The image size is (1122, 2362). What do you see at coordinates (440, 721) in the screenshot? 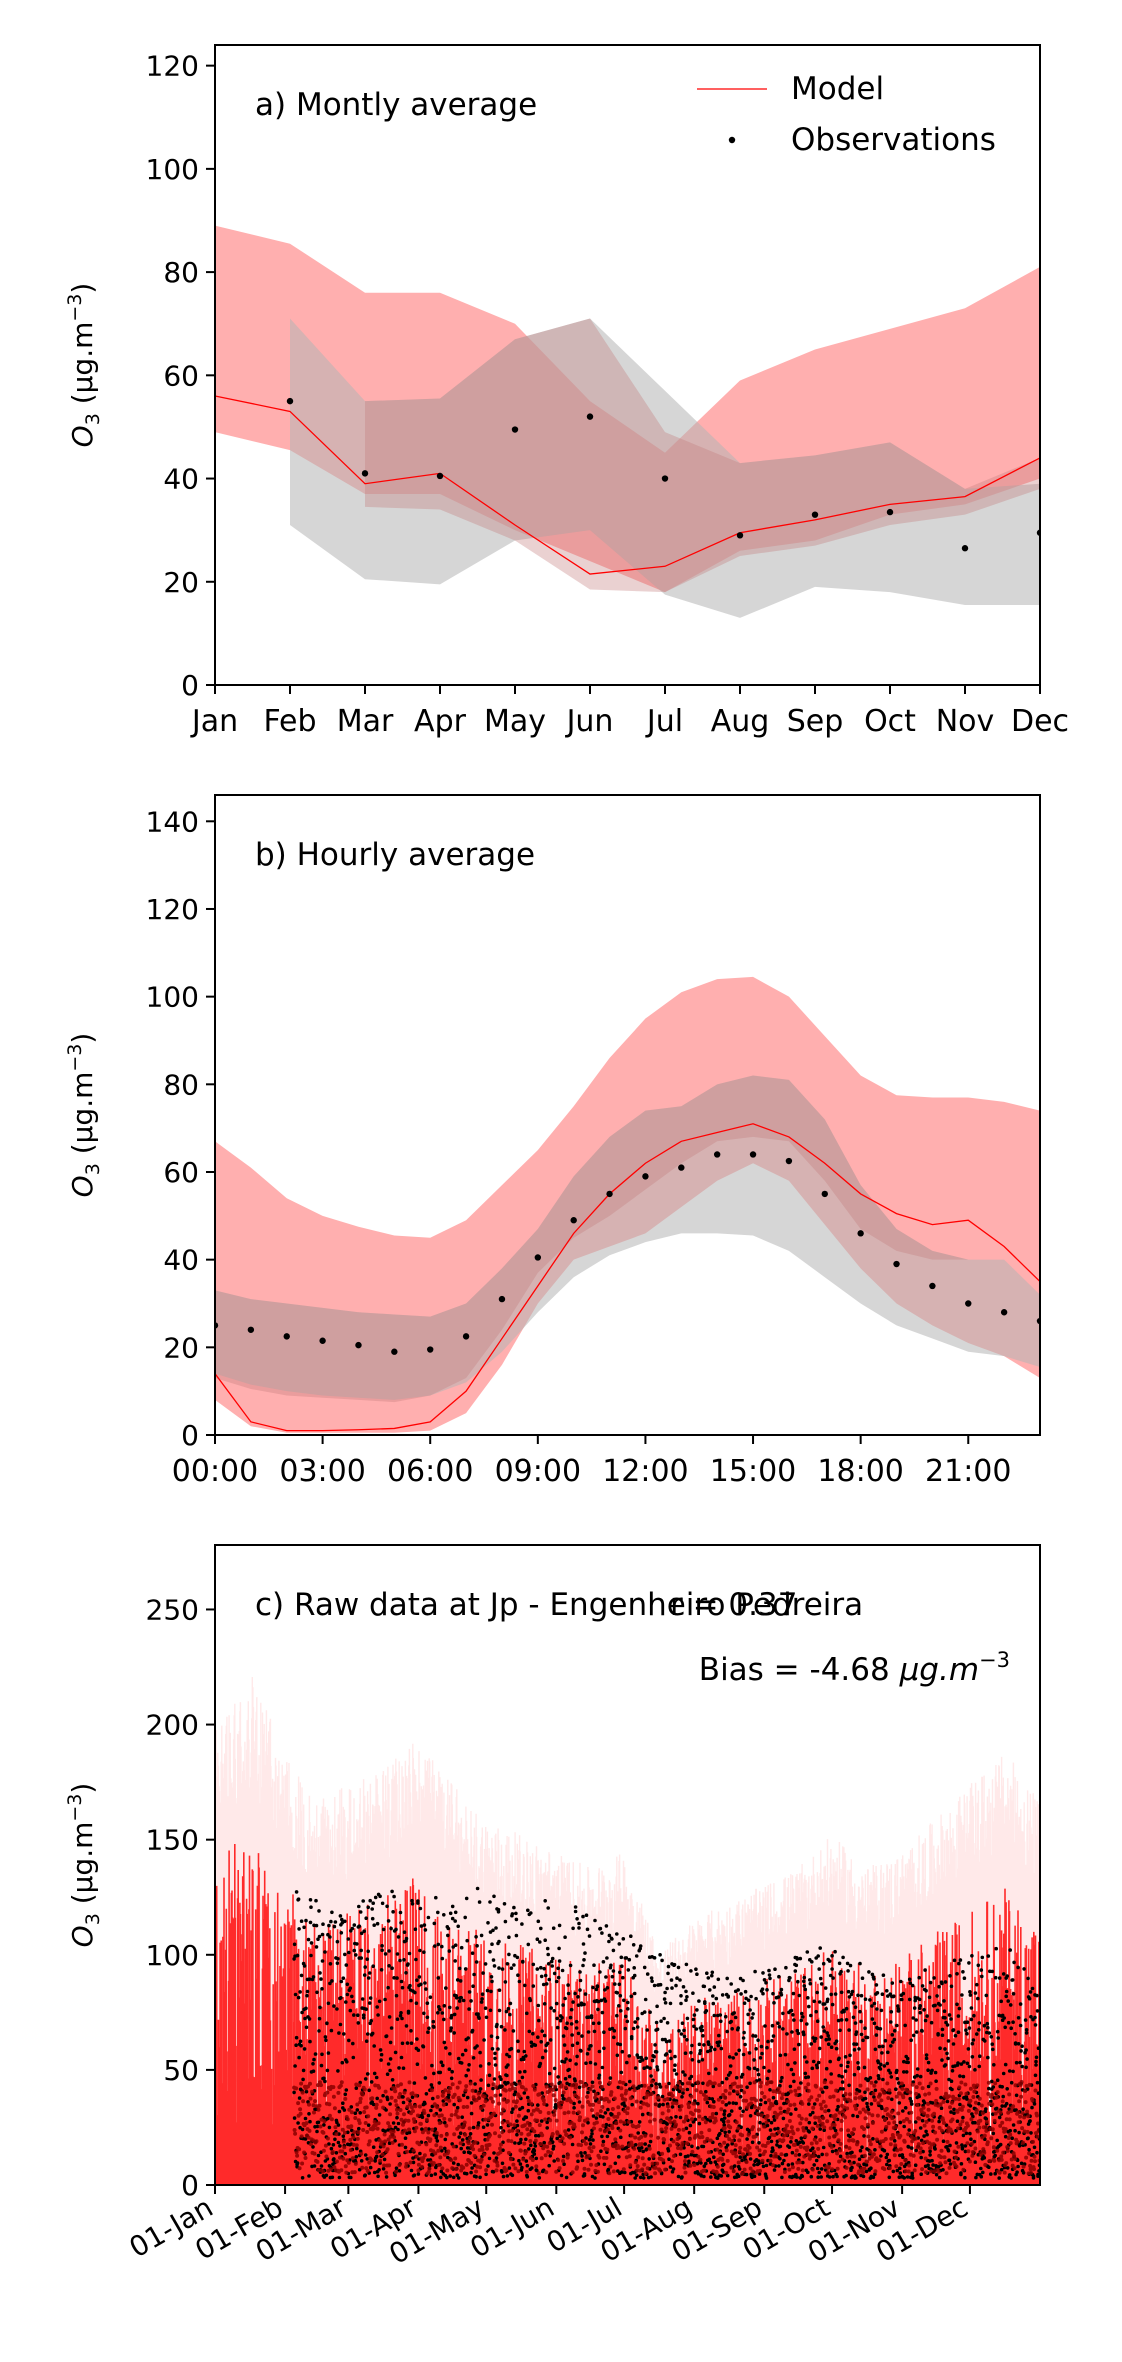
I see `a-xtick-label: Apr` at bounding box center [440, 721].